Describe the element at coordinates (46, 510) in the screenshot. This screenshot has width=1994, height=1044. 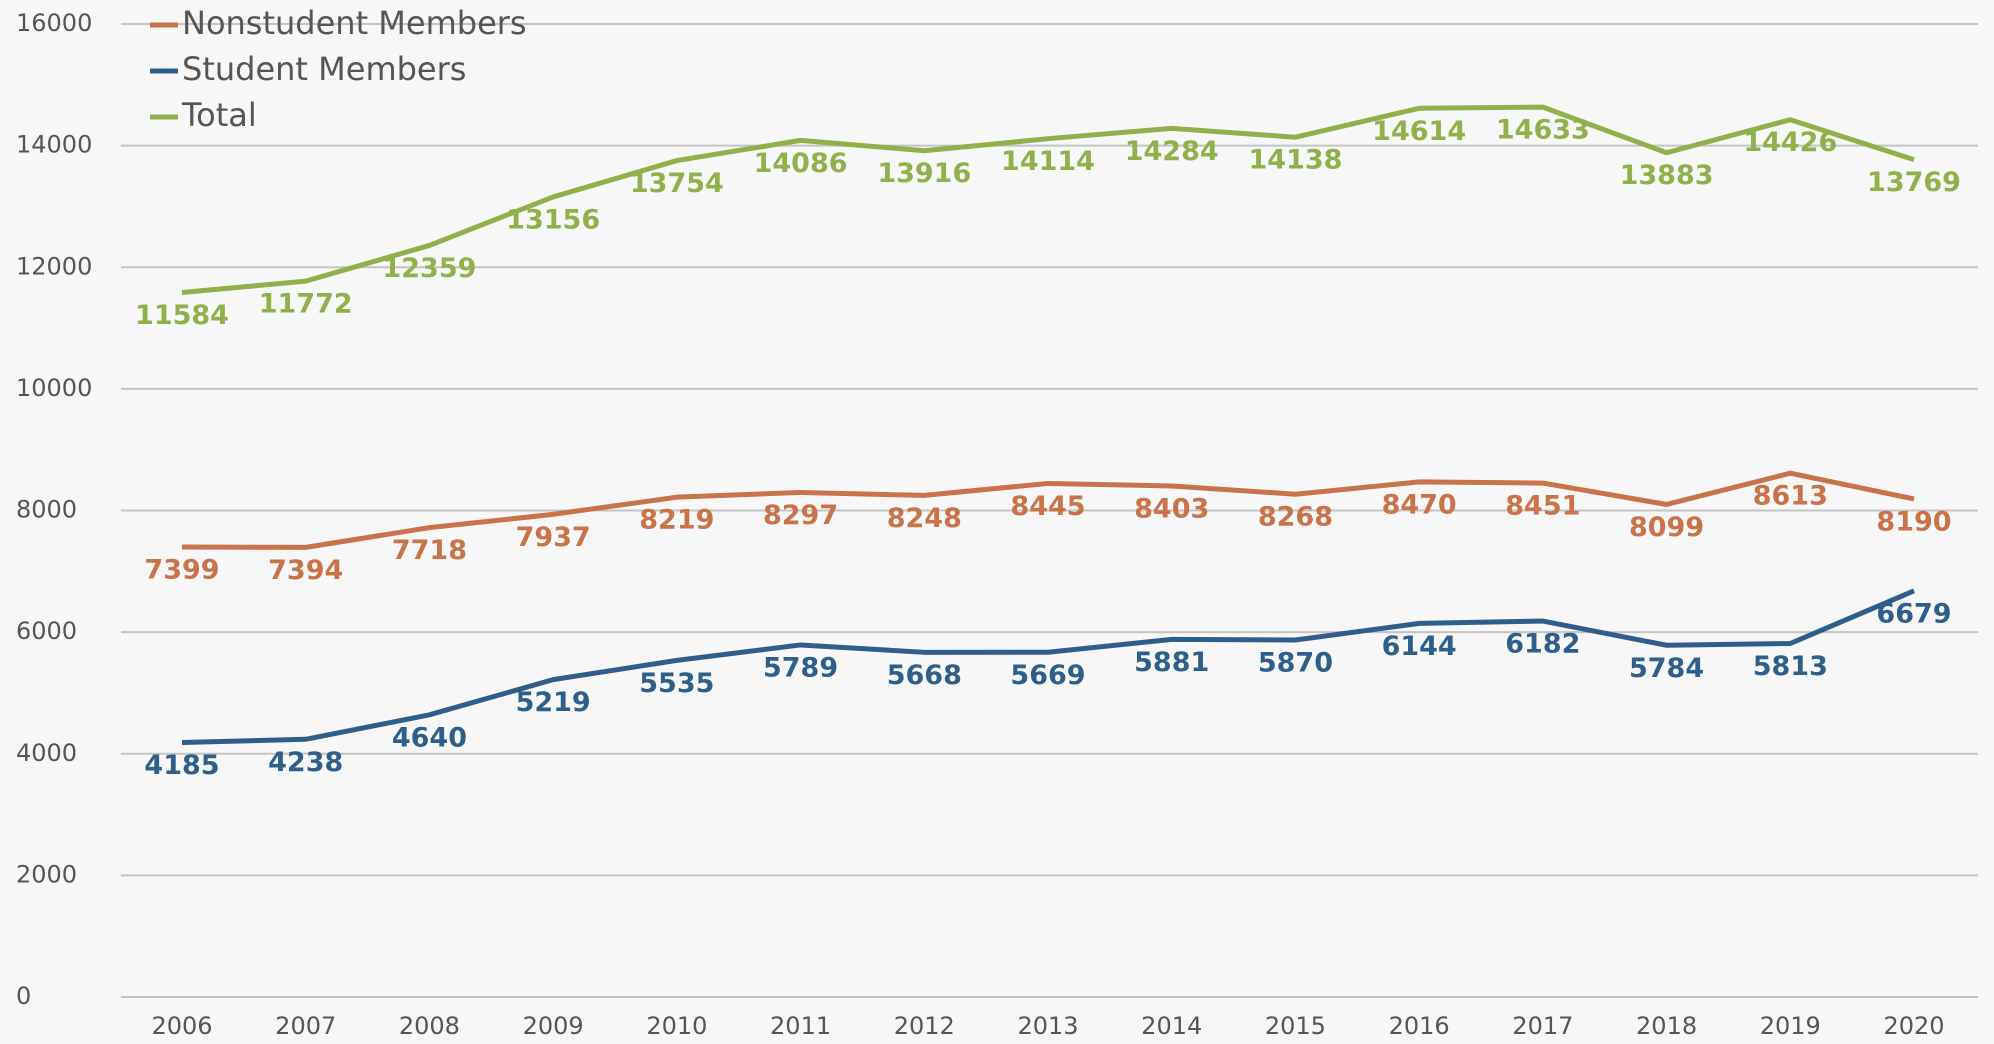
I see `y-tick-label: 8000` at that location.